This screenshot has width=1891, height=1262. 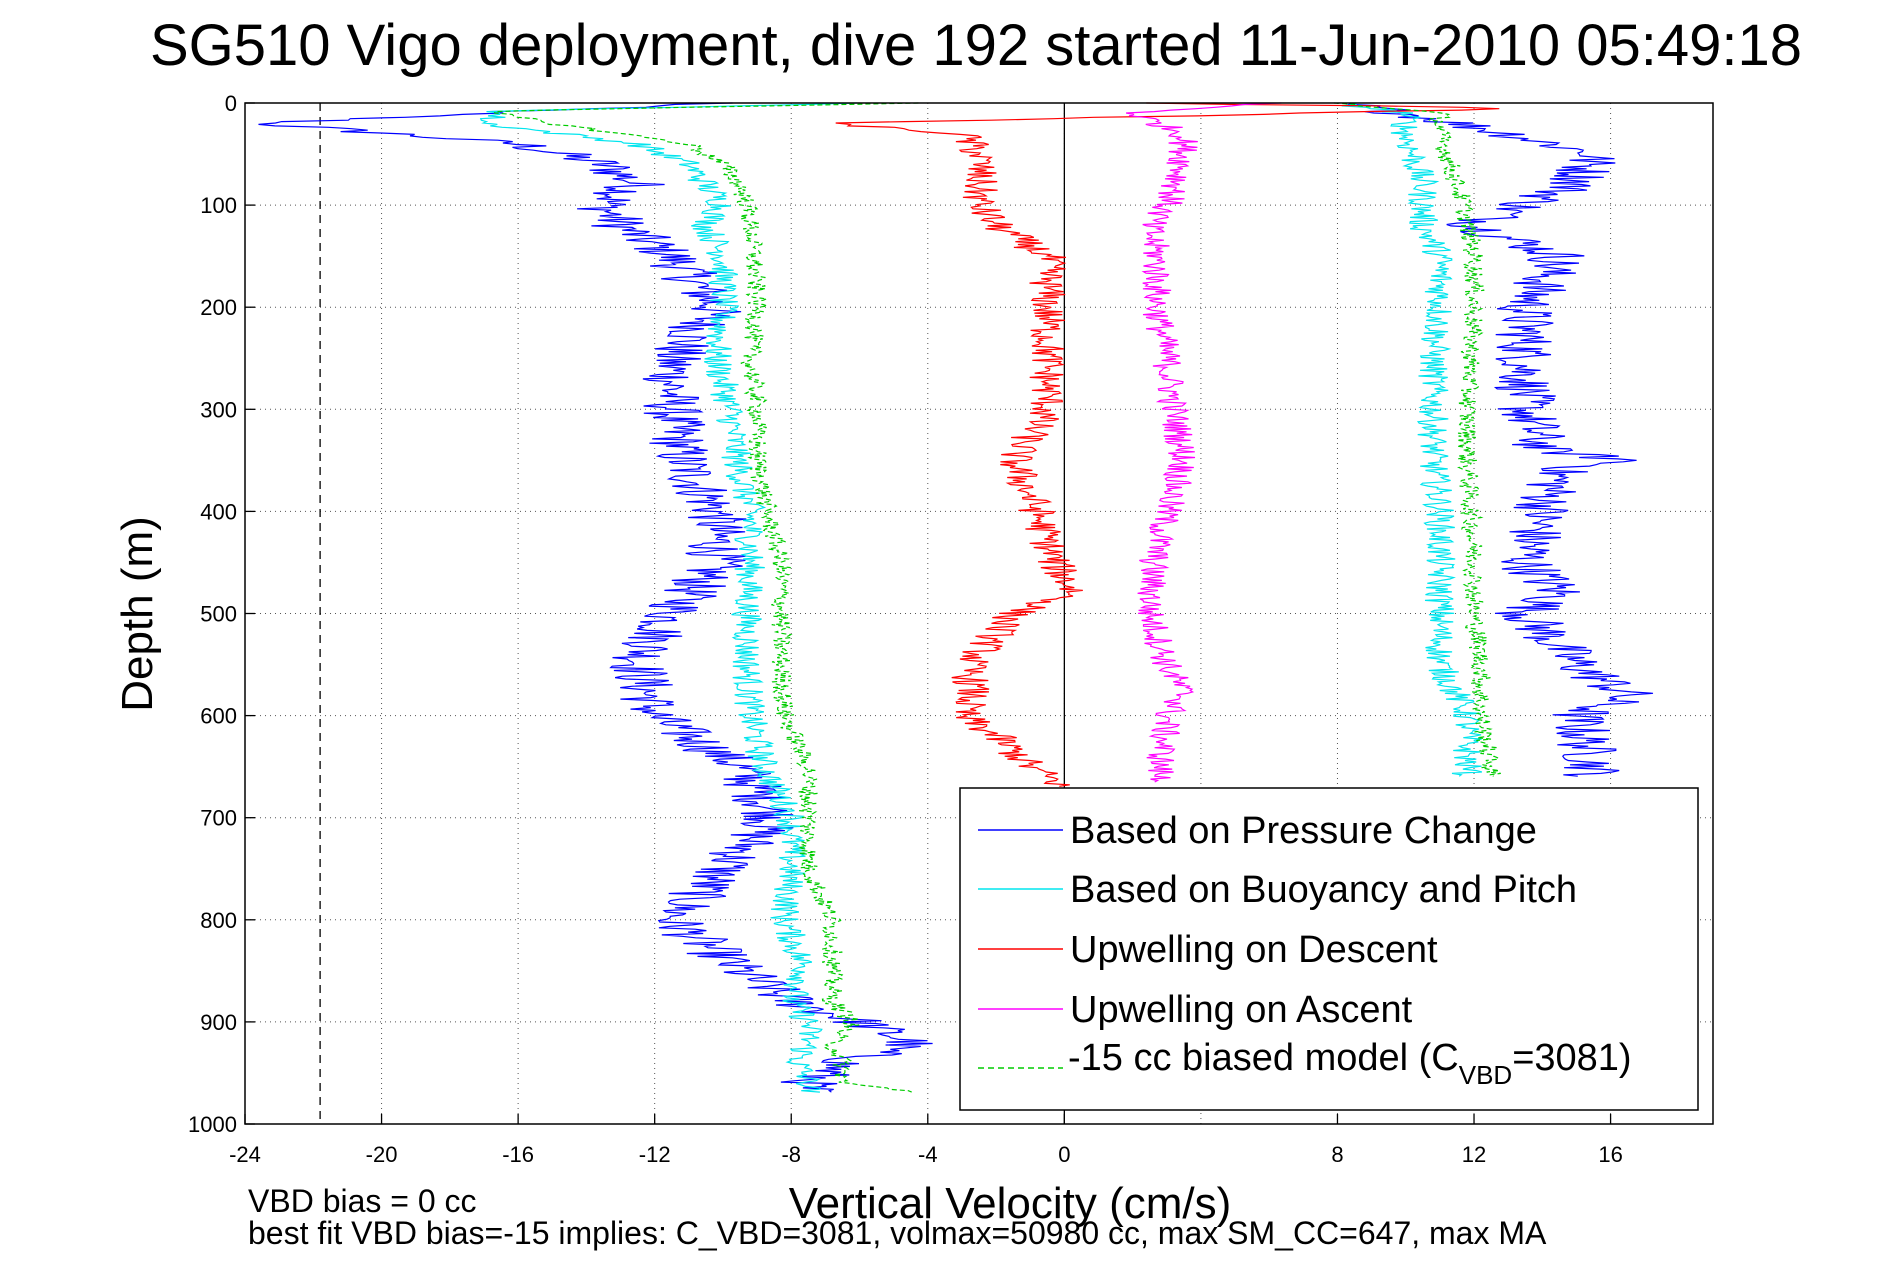 What do you see at coordinates (218, 409) in the screenshot?
I see `y-tick-label: 300` at bounding box center [218, 409].